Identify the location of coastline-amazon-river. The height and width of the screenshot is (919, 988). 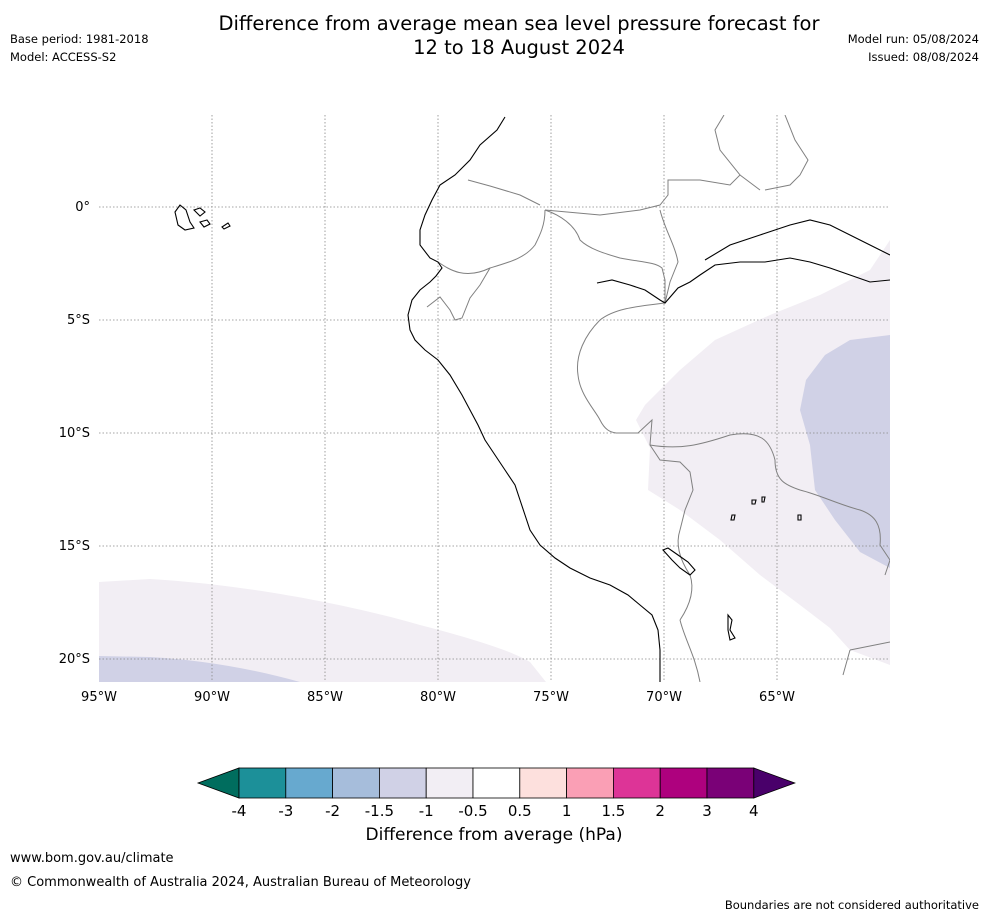
(743, 280).